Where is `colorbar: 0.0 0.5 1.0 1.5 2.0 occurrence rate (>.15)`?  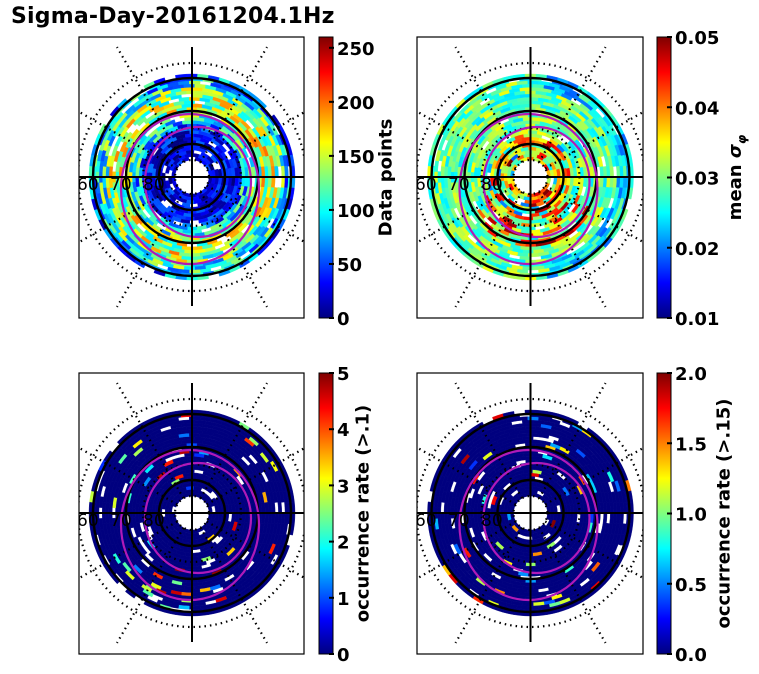 colorbar: 0.0 0.5 1.0 1.5 2.0 occurrence rate (>.15) is located at coordinates (695, 515).